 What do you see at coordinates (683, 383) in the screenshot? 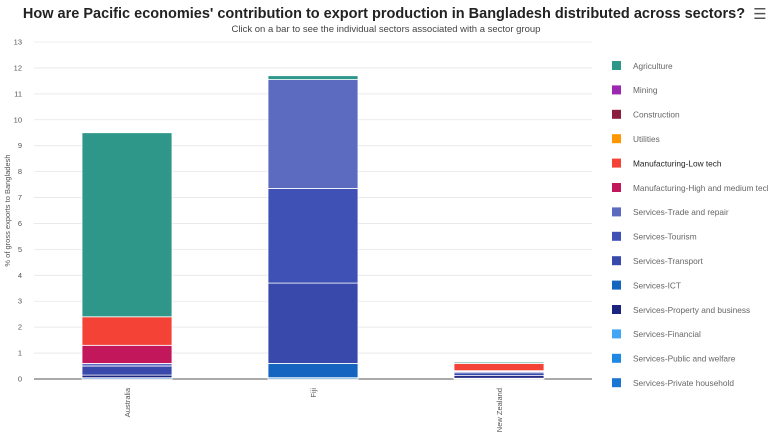
I see `legend-item-label: Services-Private household` at bounding box center [683, 383].